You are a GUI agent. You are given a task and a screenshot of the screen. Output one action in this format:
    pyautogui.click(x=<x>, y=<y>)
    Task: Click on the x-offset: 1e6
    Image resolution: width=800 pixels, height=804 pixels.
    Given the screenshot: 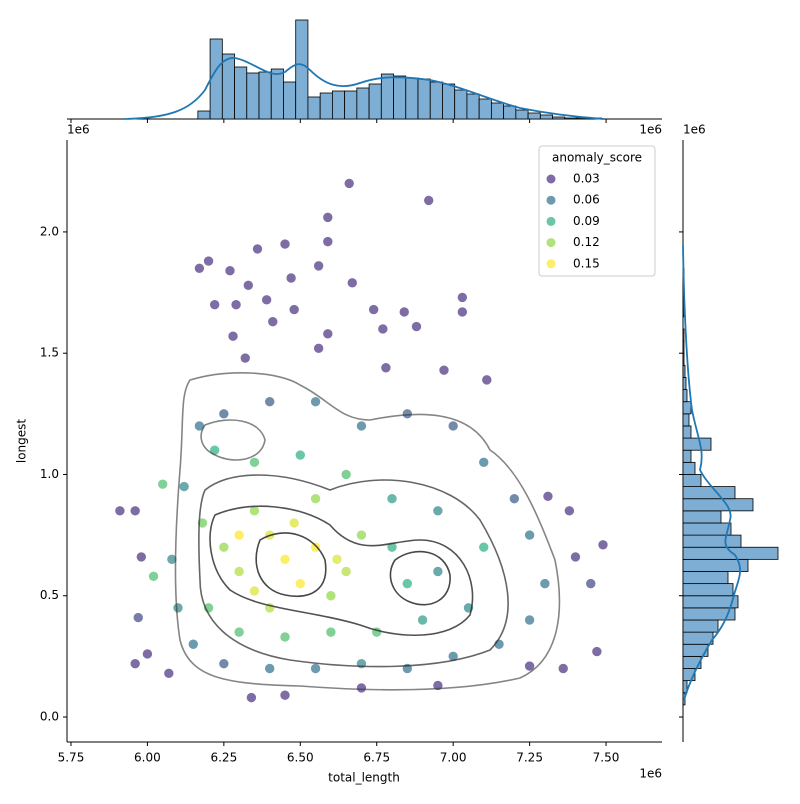 What is the action you would take?
    pyautogui.click(x=650, y=774)
    